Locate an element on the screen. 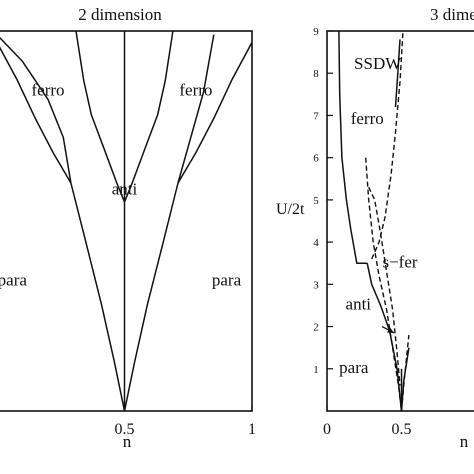 This screenshot has height=474, width=474. y-tick-label: 2 is located at coordinates (316, 328).